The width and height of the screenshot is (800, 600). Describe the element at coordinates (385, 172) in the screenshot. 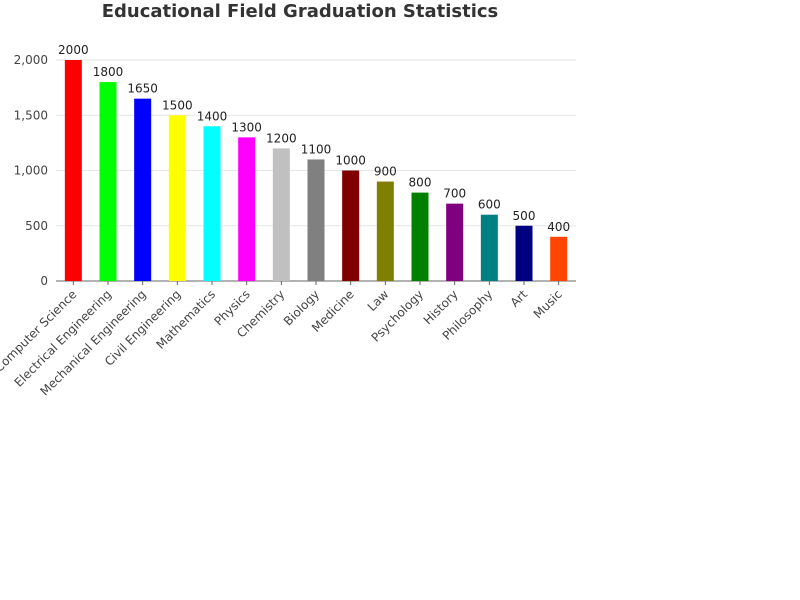

I see `data-label: 900` at that location.